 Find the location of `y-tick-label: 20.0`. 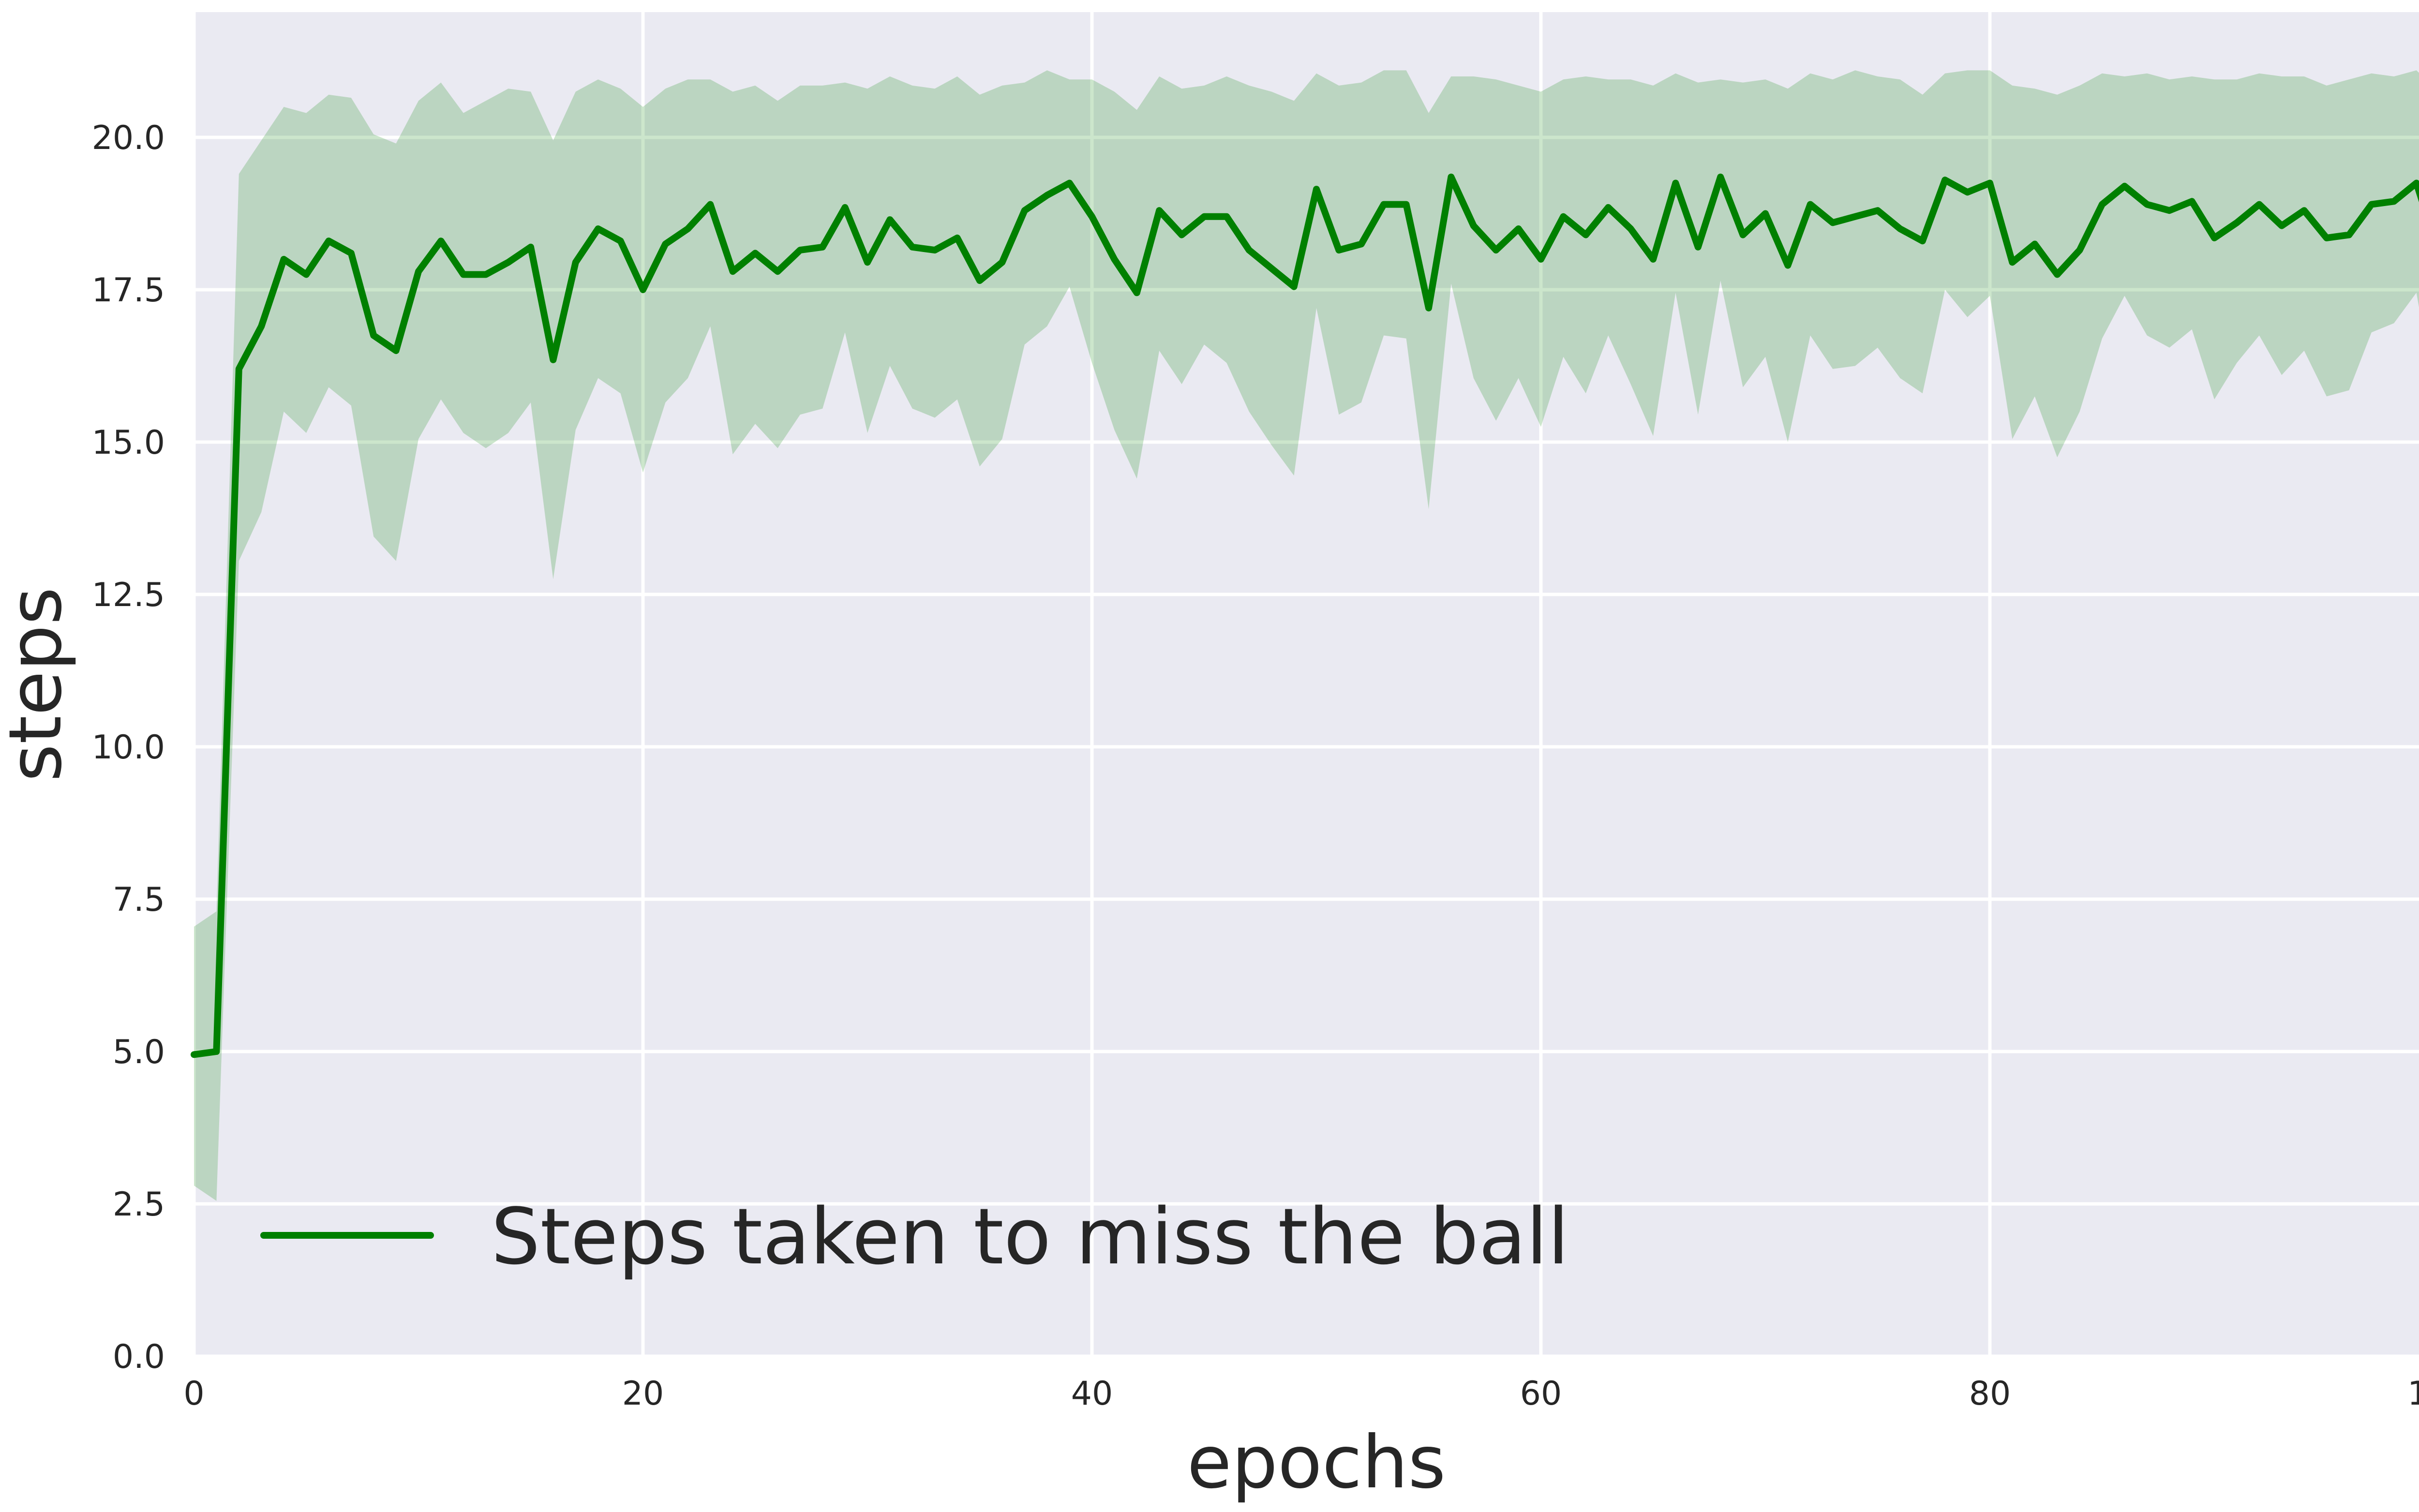

y-tick-label: 20.0 is located at coordinates (128, 138).